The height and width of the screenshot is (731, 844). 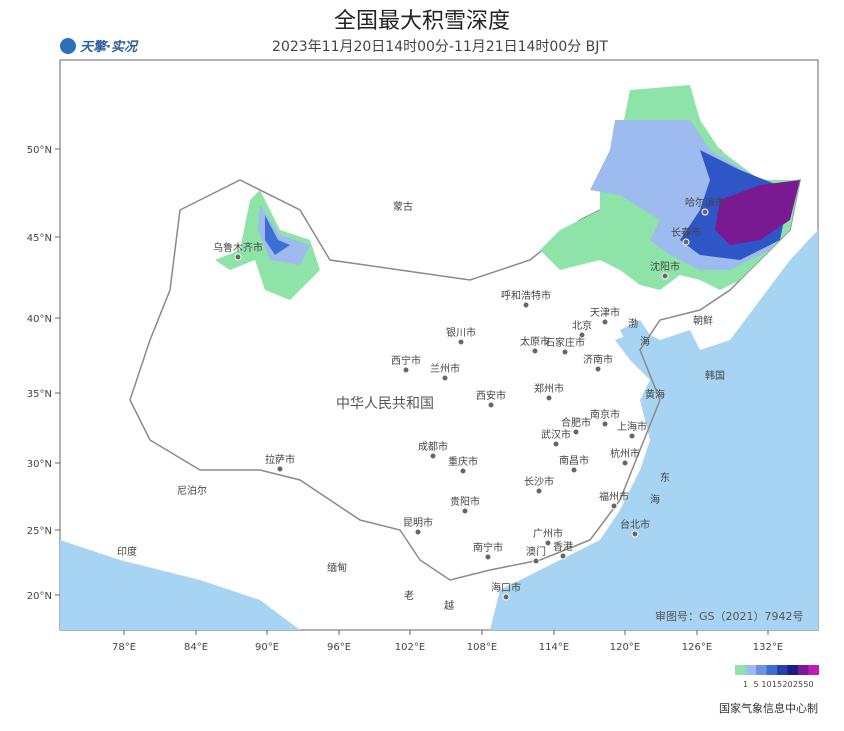 I want to click on lon-label: 96°E, so click(x=339, y=647).